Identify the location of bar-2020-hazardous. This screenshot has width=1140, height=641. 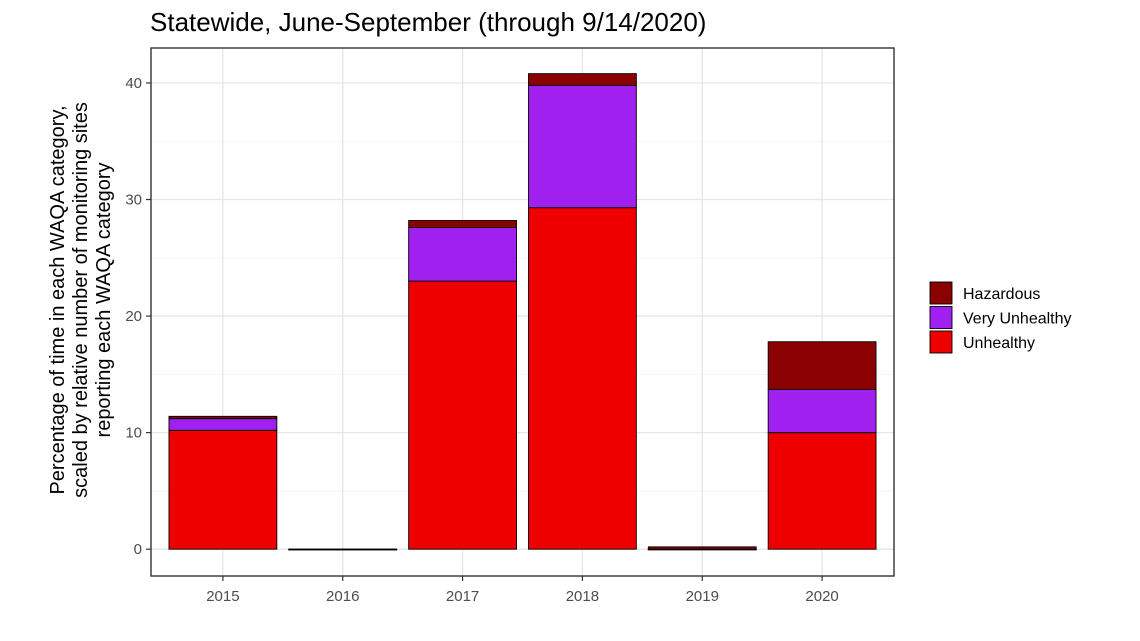
(822, 365).